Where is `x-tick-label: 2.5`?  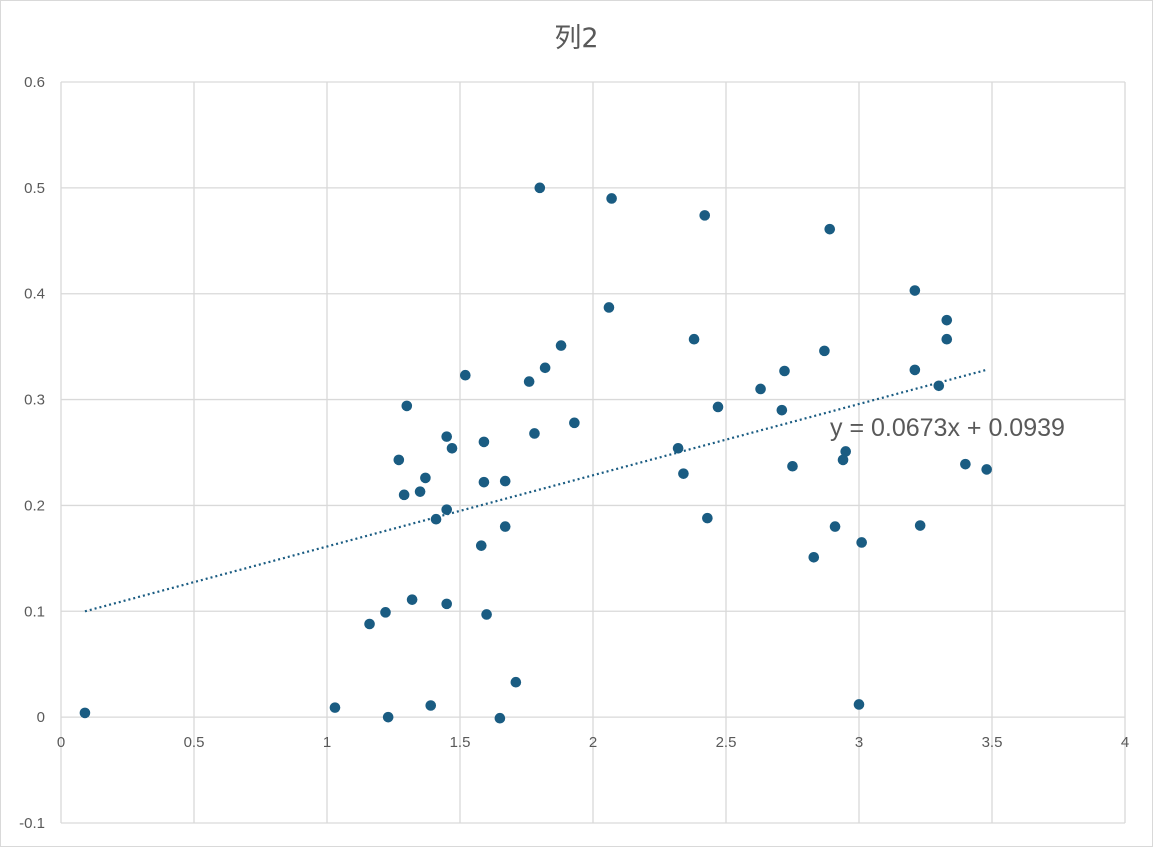 x-tick-label: 2.5 is located at coordinates (726, 742).